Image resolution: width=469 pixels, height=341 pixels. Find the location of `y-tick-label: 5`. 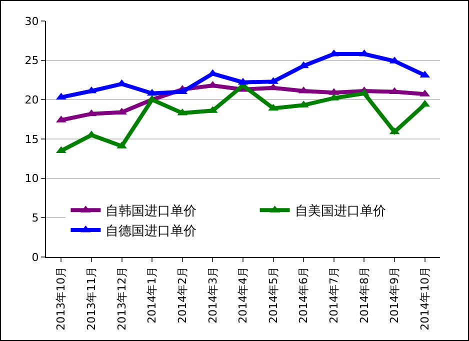

y-tick-label: 5 is located at coordinates (35, 218).